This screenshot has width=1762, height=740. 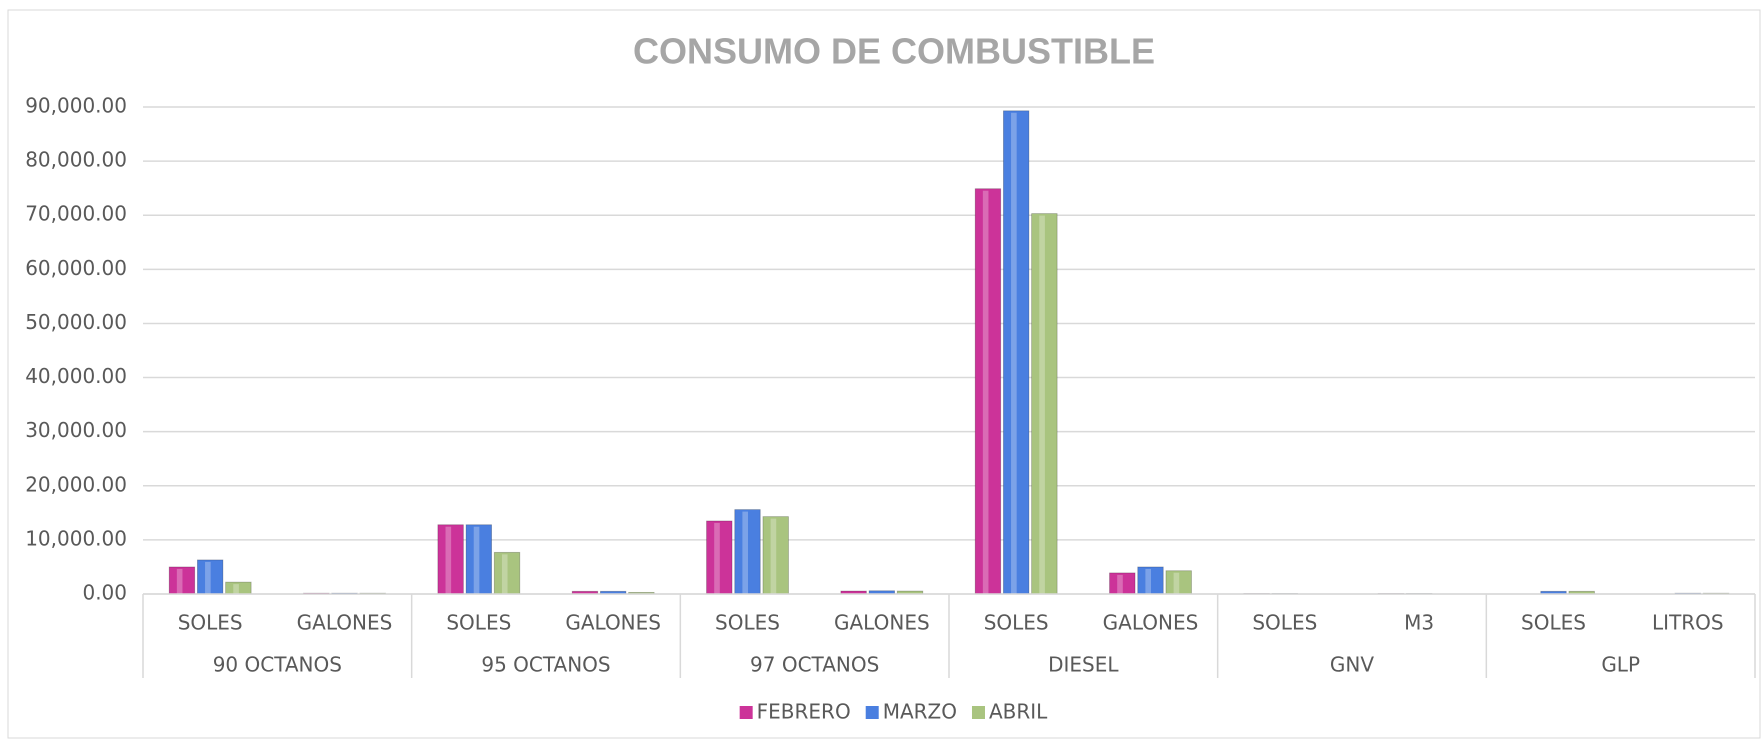 I want to click on y-tick-label: 0.00, so click(x=104, y=593).